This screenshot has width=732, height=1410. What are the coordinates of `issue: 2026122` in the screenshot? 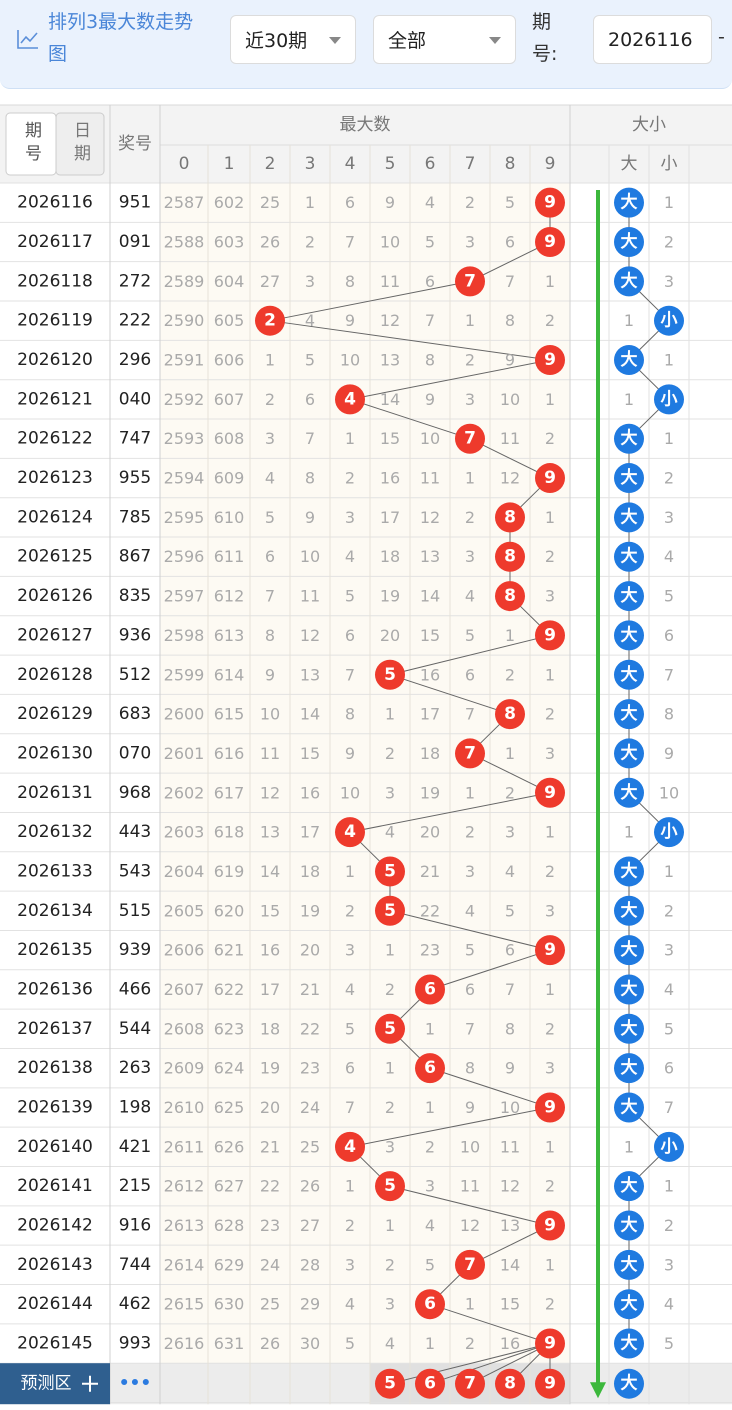 It's located at (55, 439).